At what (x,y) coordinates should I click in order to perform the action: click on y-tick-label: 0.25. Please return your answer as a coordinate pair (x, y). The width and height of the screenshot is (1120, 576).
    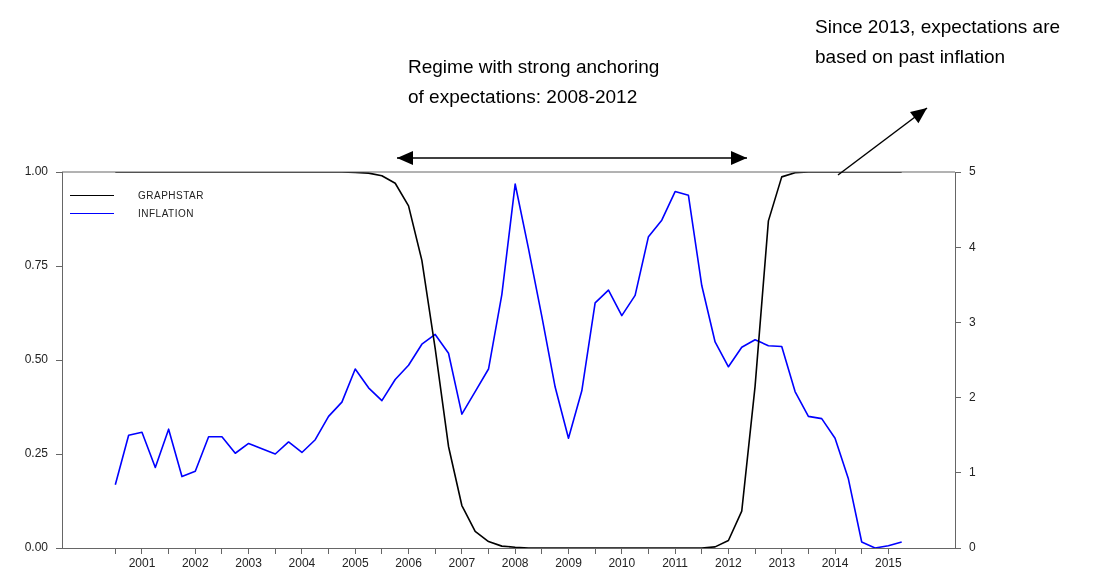
    Looking at the image, I should click on (36, 453).